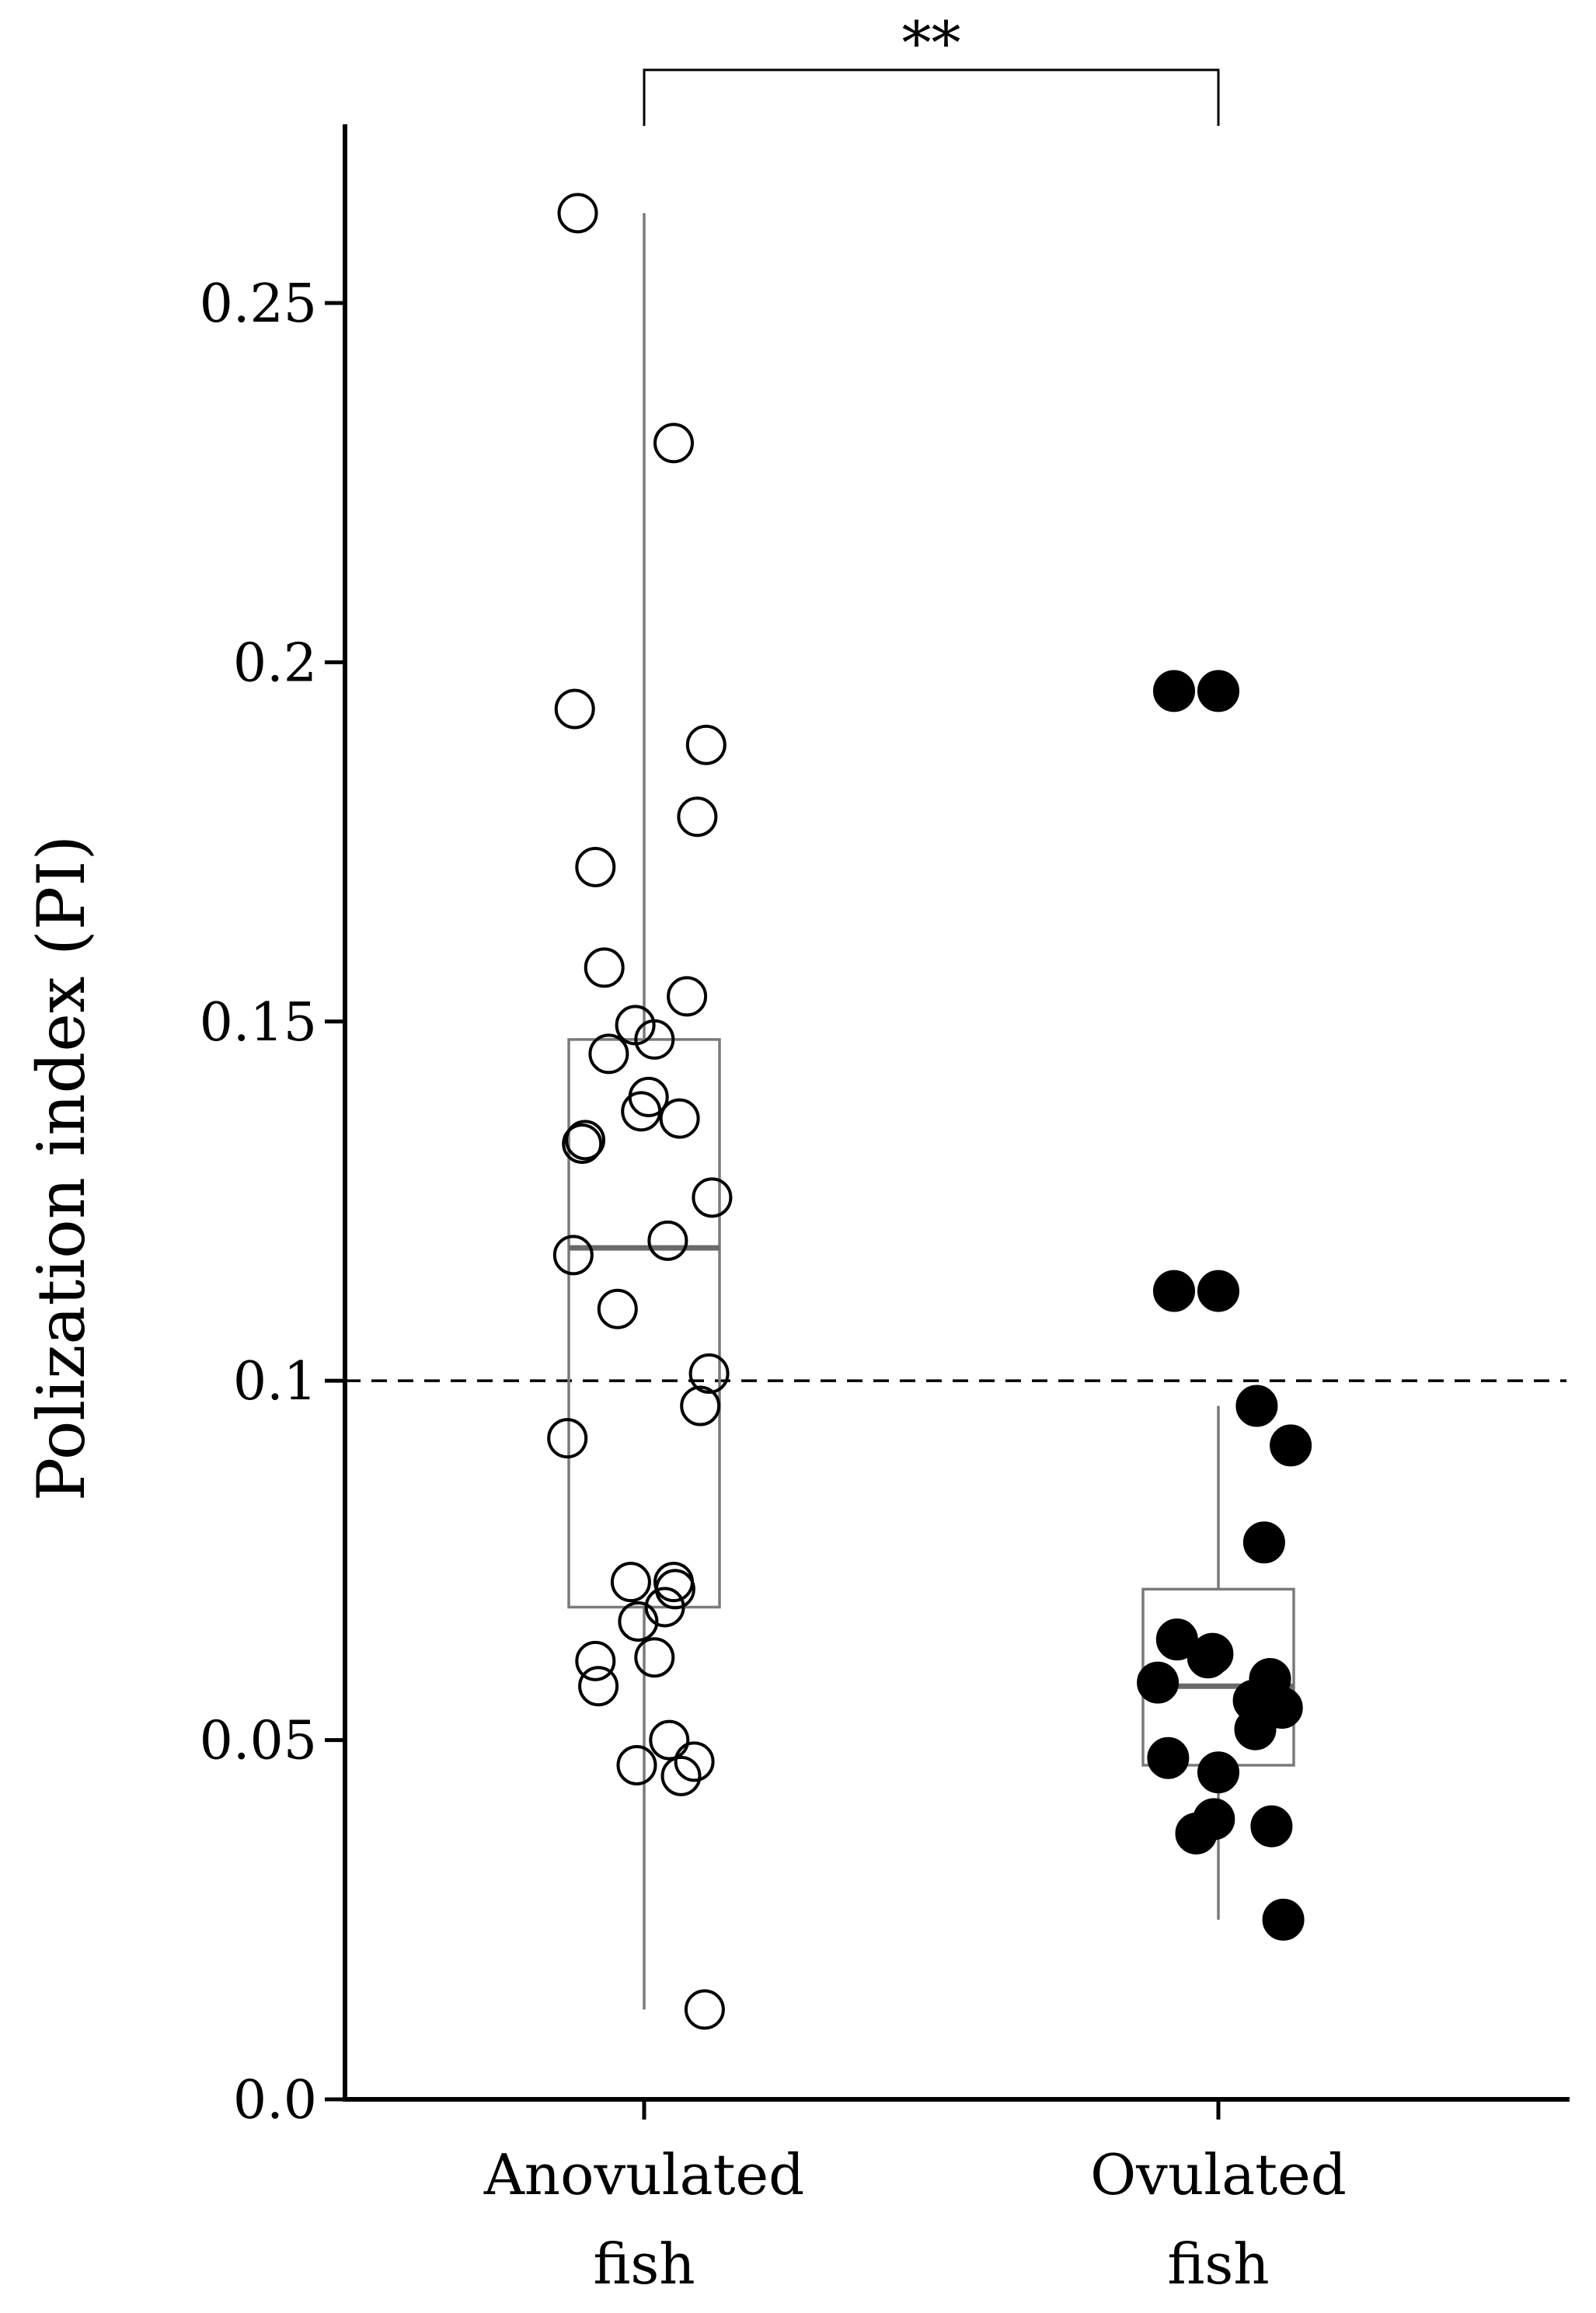 Image resolution: width=1596 pixels, height=2313 pixels. What do you see at coordinates (272, 1202) in the screenshot?
I see `y-ticks-layer: 0.0 0.05 0.1 0.15 0.2 0.25` at bounding box center [272, 1202].